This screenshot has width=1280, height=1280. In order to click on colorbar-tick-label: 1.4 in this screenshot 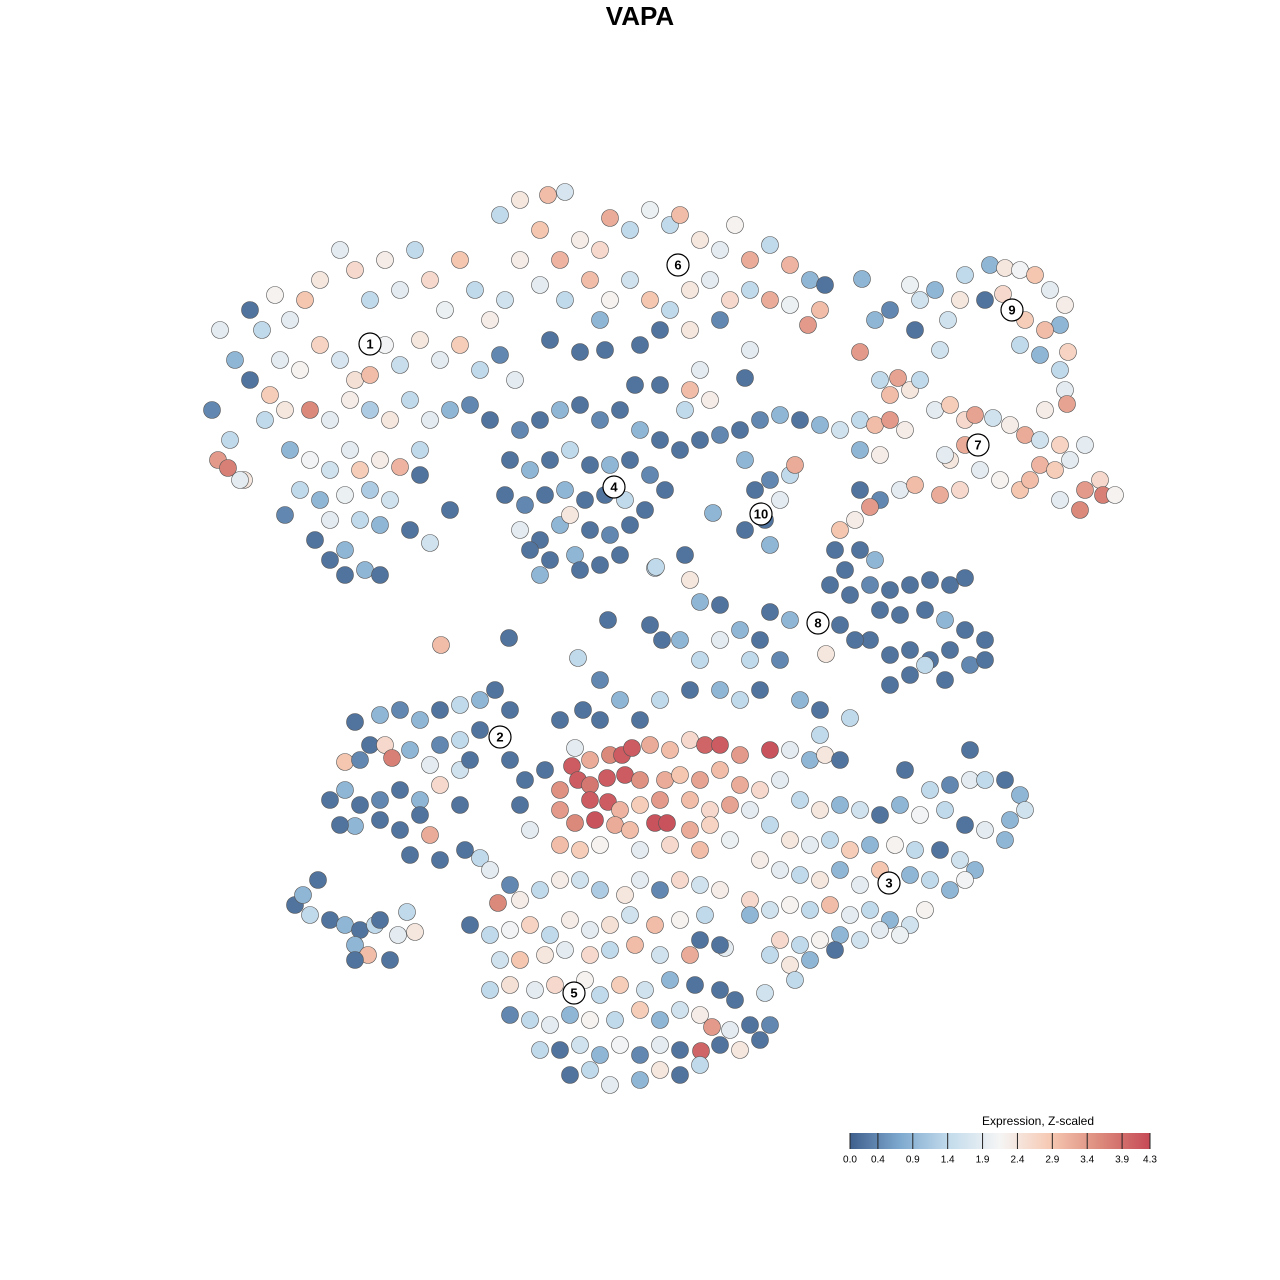, I will do `click(948, 1160)`.